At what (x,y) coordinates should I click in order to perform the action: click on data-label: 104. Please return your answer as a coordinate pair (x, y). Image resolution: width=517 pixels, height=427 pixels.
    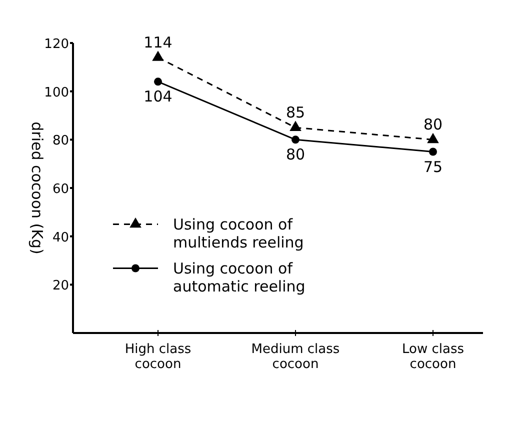
    Looking at the image, I should click on (158, 97).